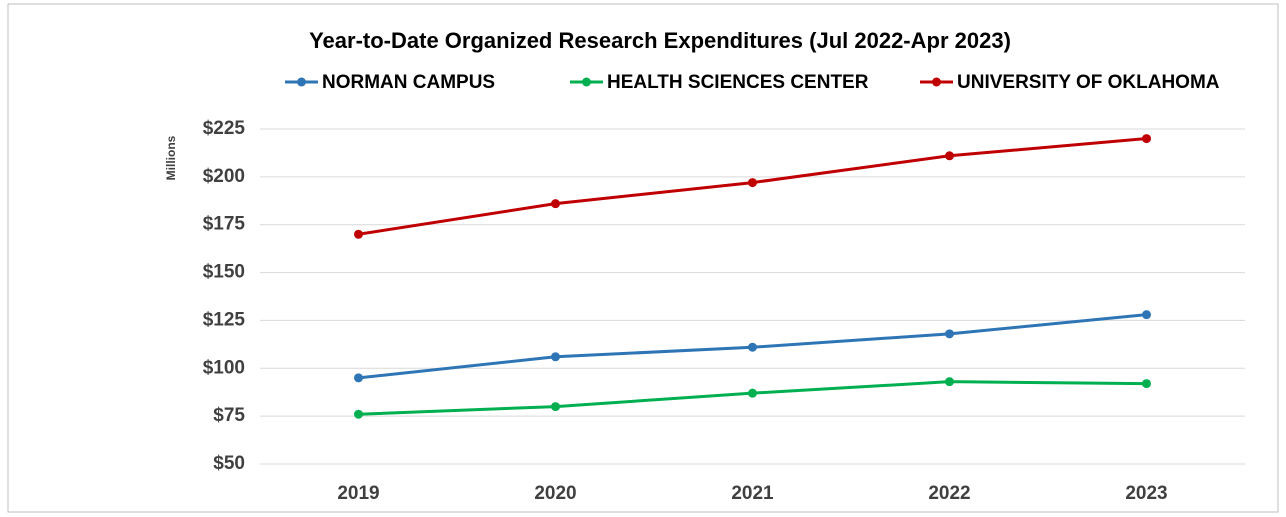  What do you see at coordinates (555, 493) in the screenshot?
I see `x-tick-label: 2020` at bounding box center [555, 493].